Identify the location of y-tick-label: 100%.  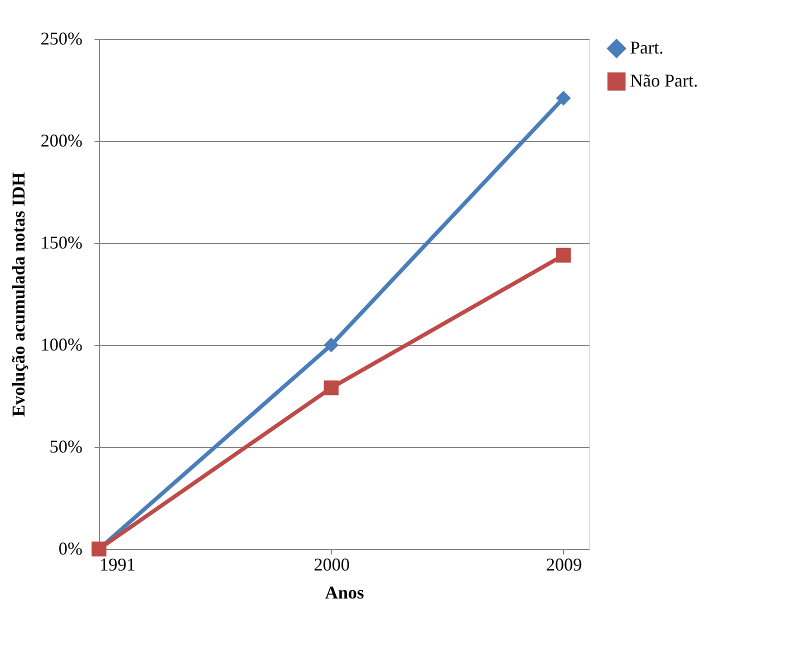
(61, 344).